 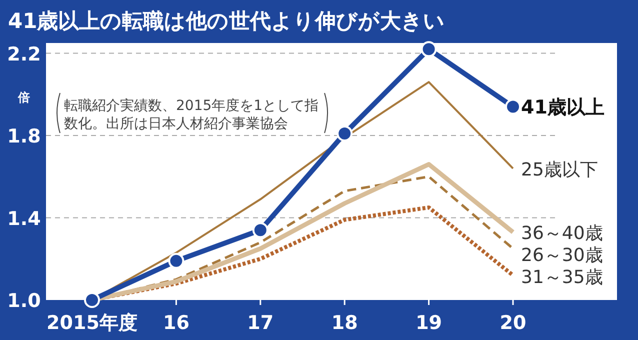 What do you see at coordinates (24, 301) in the screenshot?
I see `y-tick-label: 1.0` at bounding box center [24, 301].